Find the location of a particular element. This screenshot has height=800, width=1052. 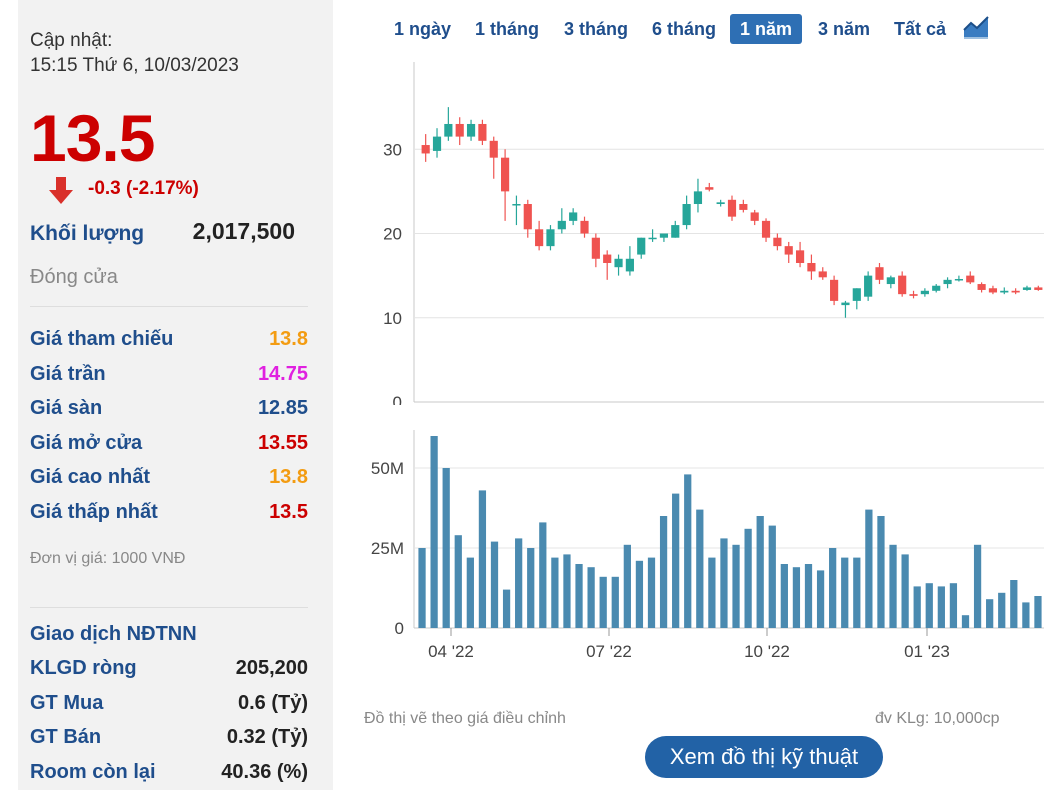

y-tick-label: 30 is located at coordinates (392, 149).